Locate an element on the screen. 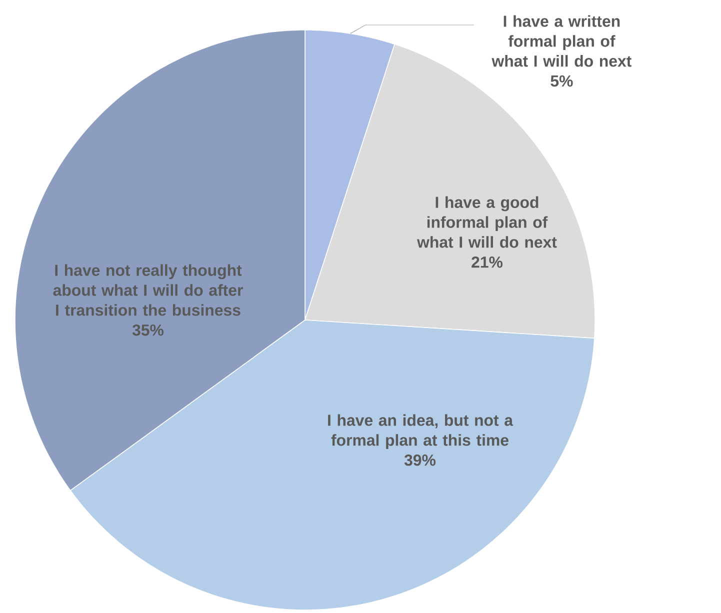 This screenshot has height=613, width=721. slice-label: I have a written formal plan of what I will do next is located at coordinates (562, 41).